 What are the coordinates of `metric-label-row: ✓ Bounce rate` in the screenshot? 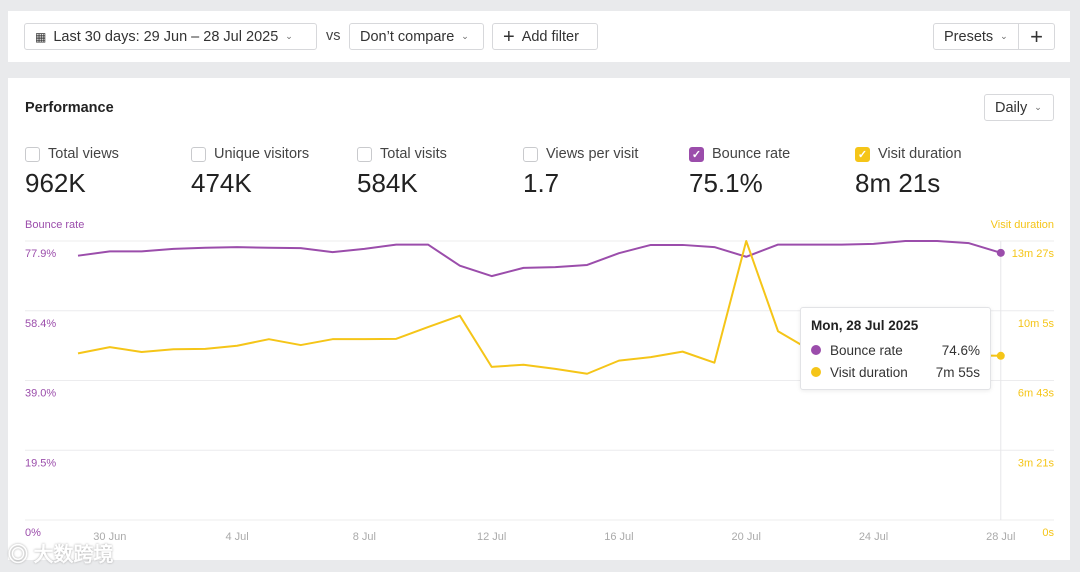 It's located at (739, 154).